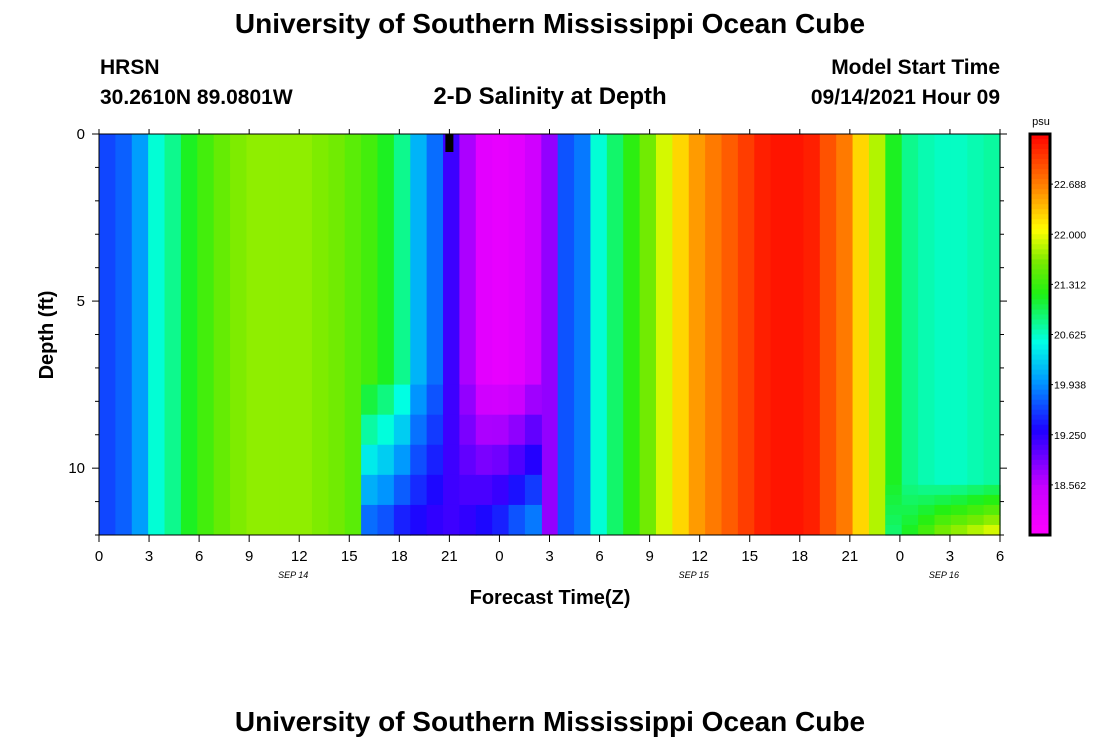  I want to click on chart-subtitle: 2-D Salinity at Depth, so click(550, 96).